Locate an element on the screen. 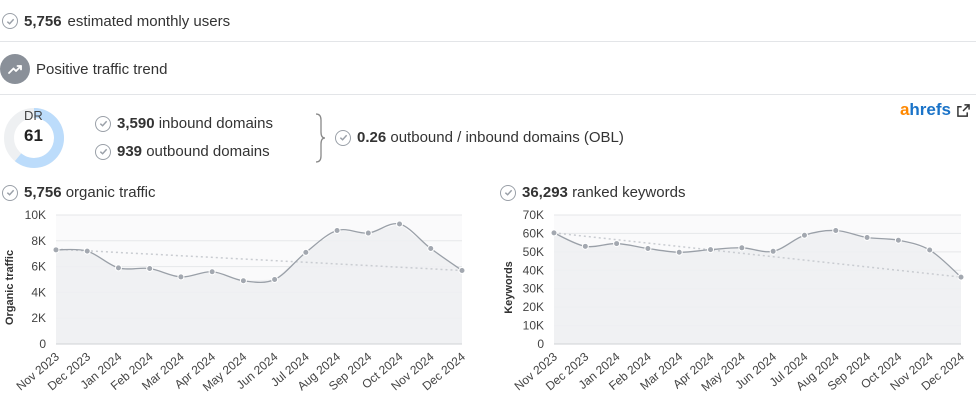 The width and height of the screenshot is (976, 409). y-tick-label: 50K is located at coordinates (533, 252).